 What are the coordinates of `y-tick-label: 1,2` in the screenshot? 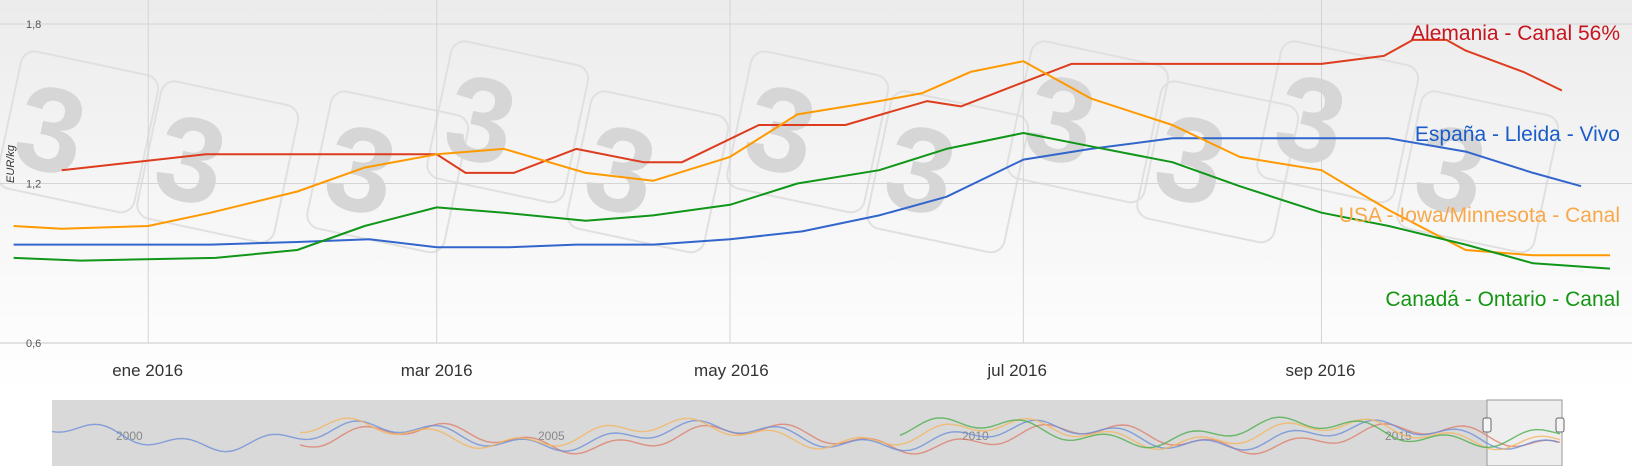 It's located at (33, 185).